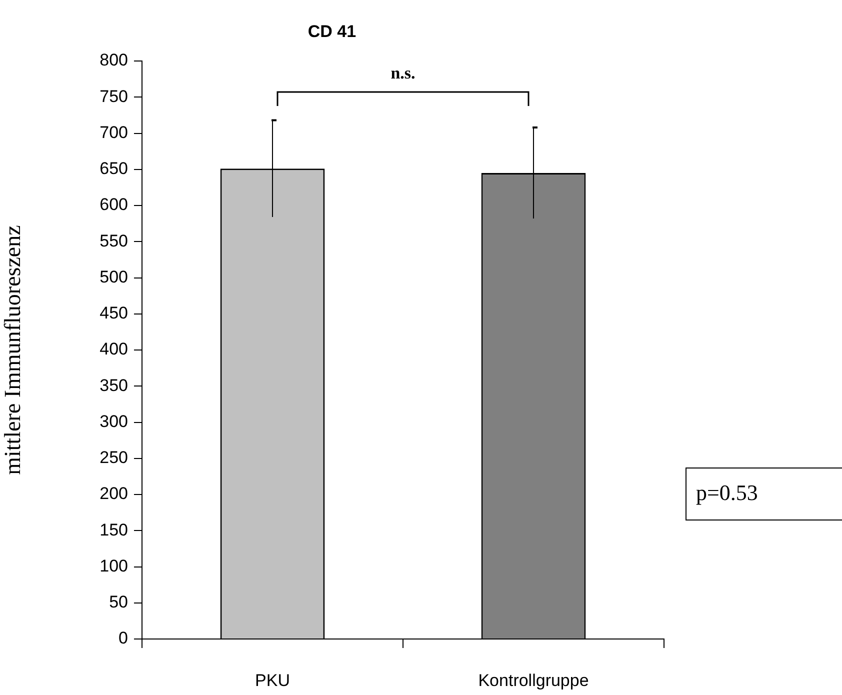 Image resolution: width=842 pixels, height=695 pixels. Describe the element at coordinates (727, 492) in the screenshot. I see `text: p=0.53` at that location.